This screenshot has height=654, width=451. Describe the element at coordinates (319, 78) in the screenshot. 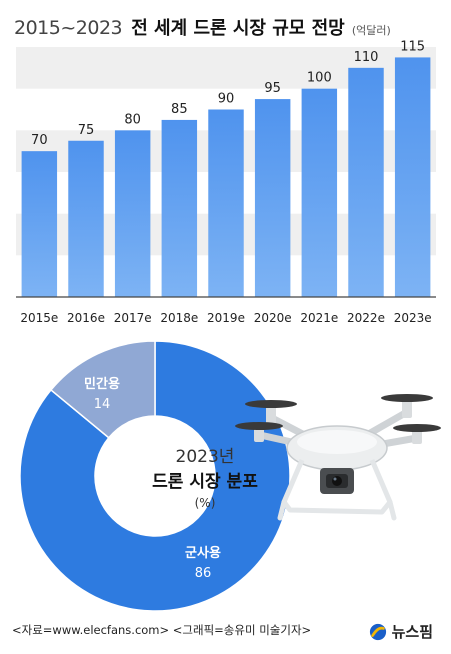

I see `bar-value-label: 100` at that location.